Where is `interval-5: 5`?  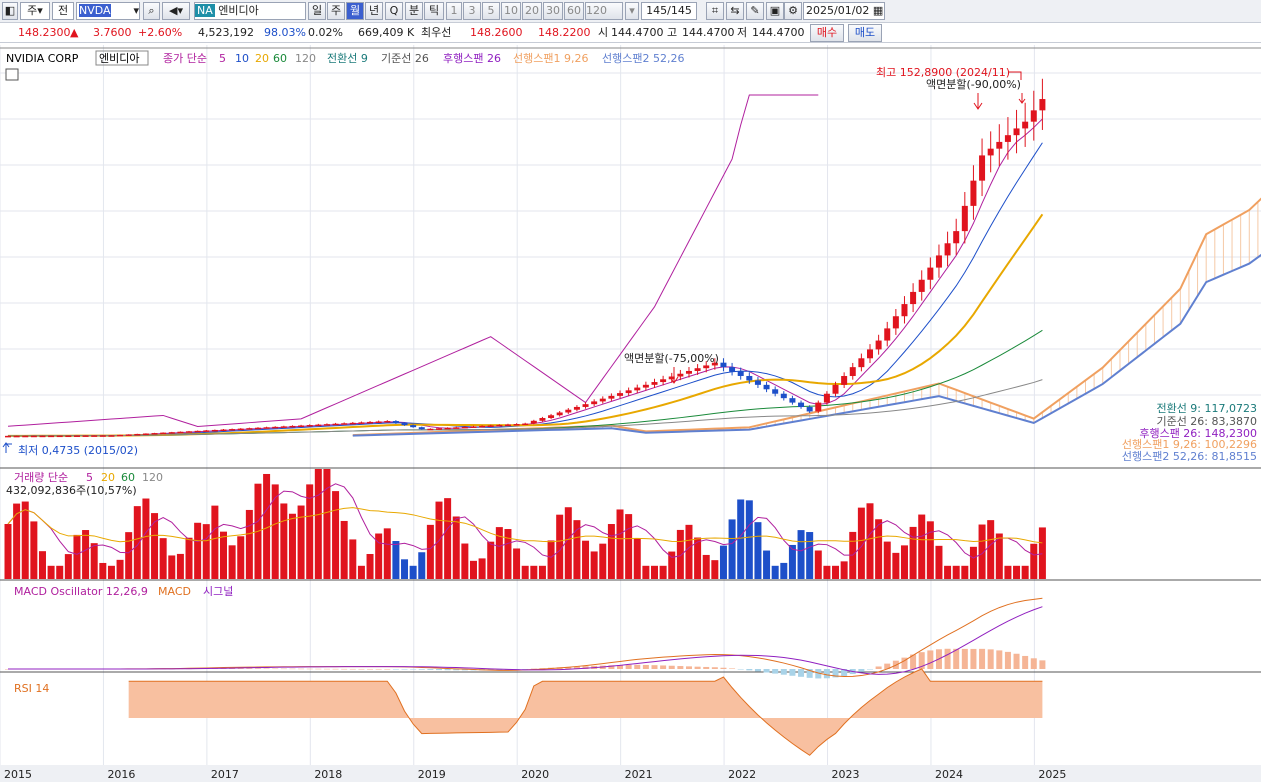
interval-5: 5 is located at coordinates (491, 11).